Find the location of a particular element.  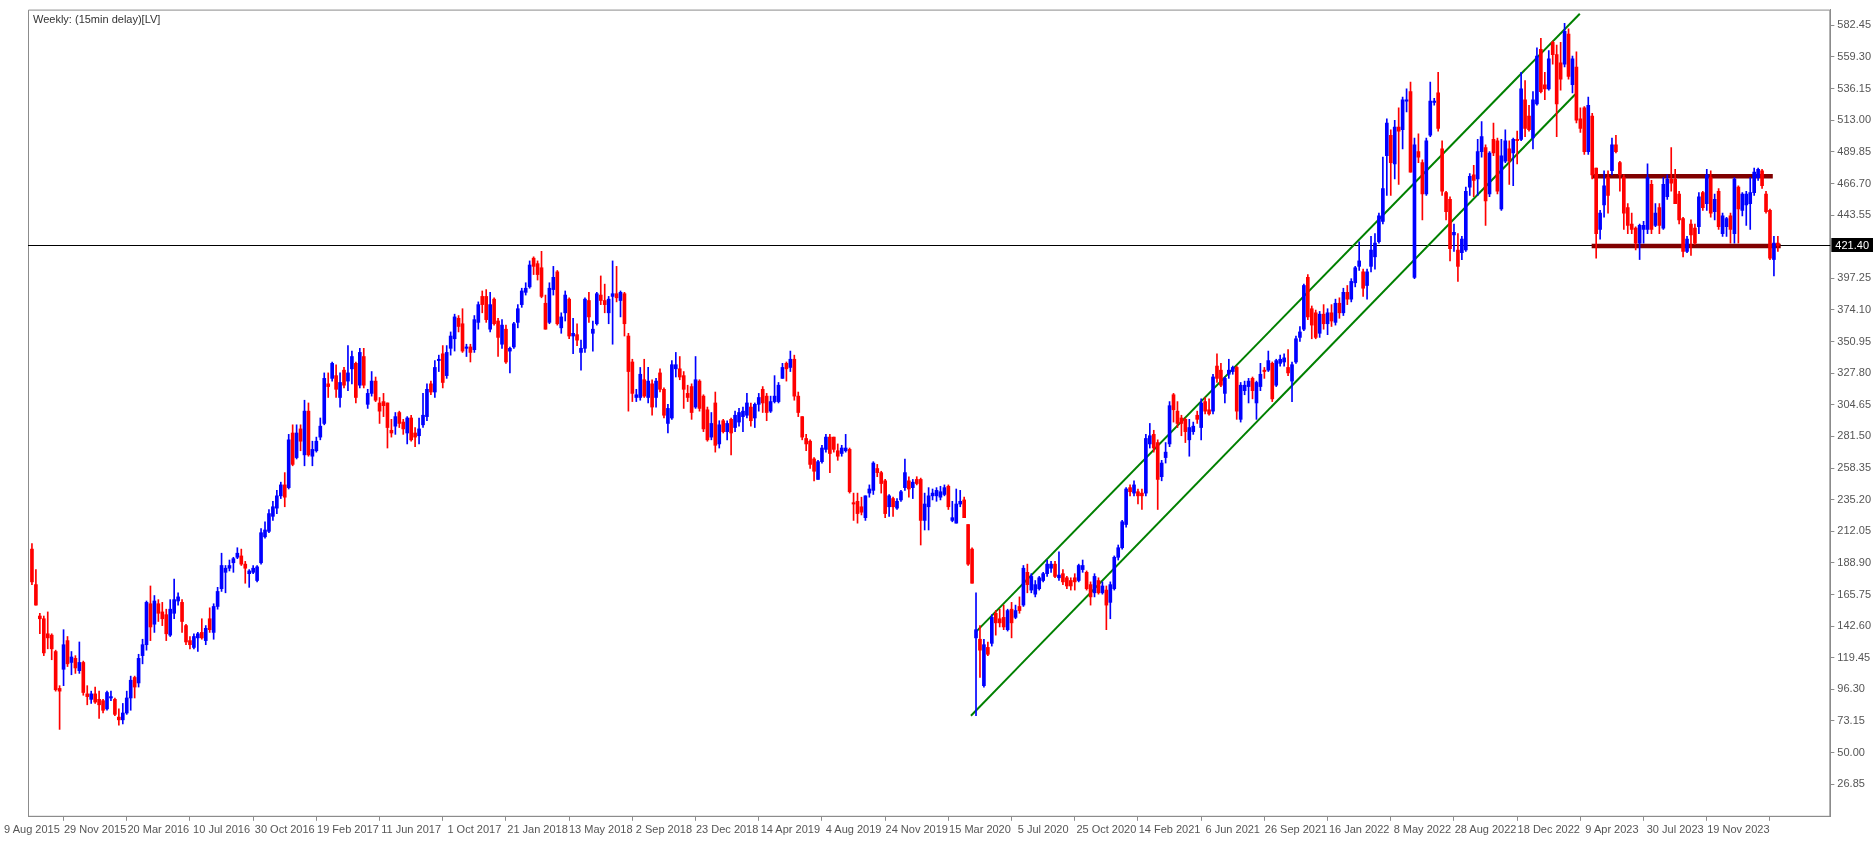

y-tick-label: 235.20 is located at coordinates (1854, 498).